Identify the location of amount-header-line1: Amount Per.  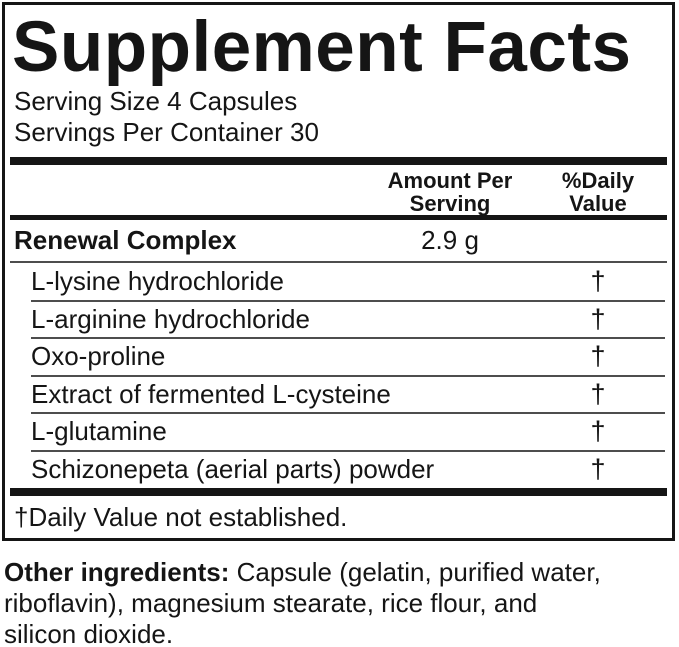
(450, 180).